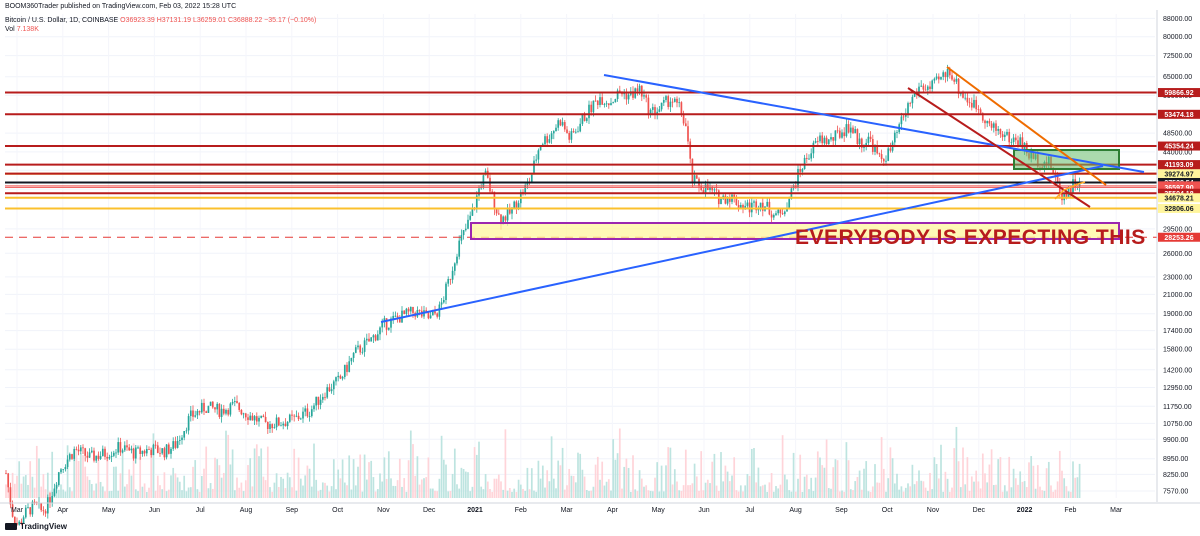 The image size is (1200, 536). Describe the element at coordinates (795, 231) in the screenshot. I see `demand-zone-box` at that location.